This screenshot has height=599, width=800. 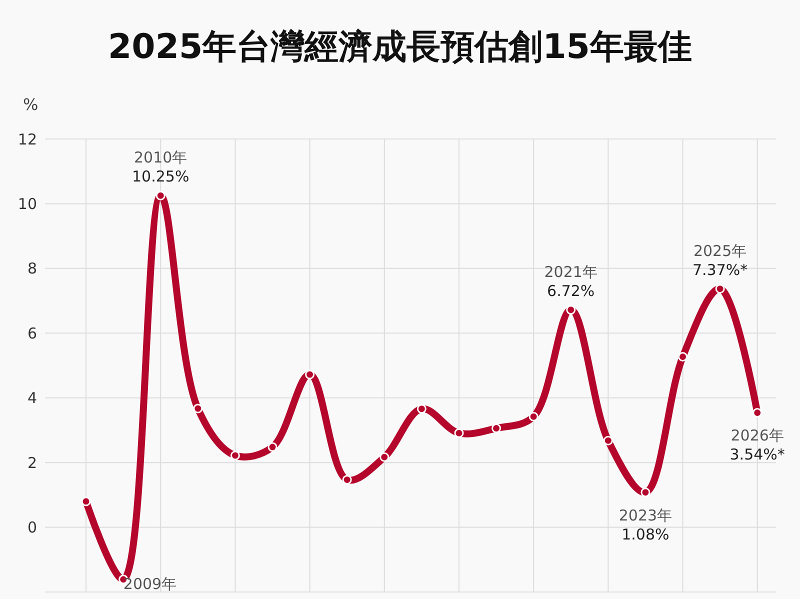 What do you see at coordinates (27, 139) in the screenshot?
I see `y-tick-label: 12` at bounding box center [27, 139].